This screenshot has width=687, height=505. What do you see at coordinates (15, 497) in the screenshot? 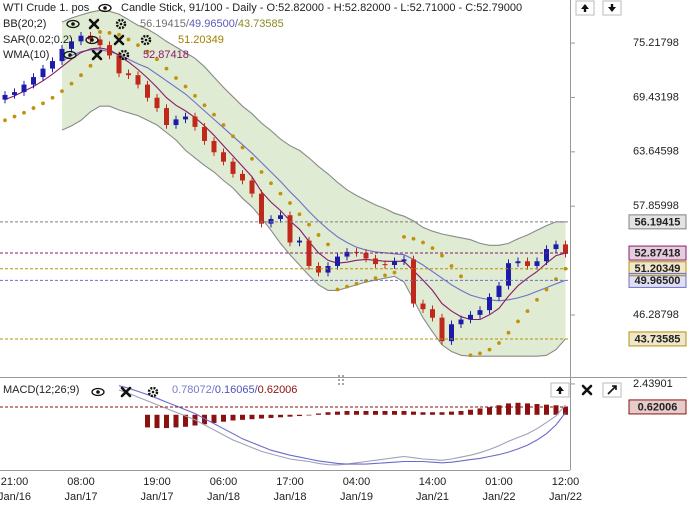
I see `x-tick-date: Jan/16` at bounding box center [15, 497].